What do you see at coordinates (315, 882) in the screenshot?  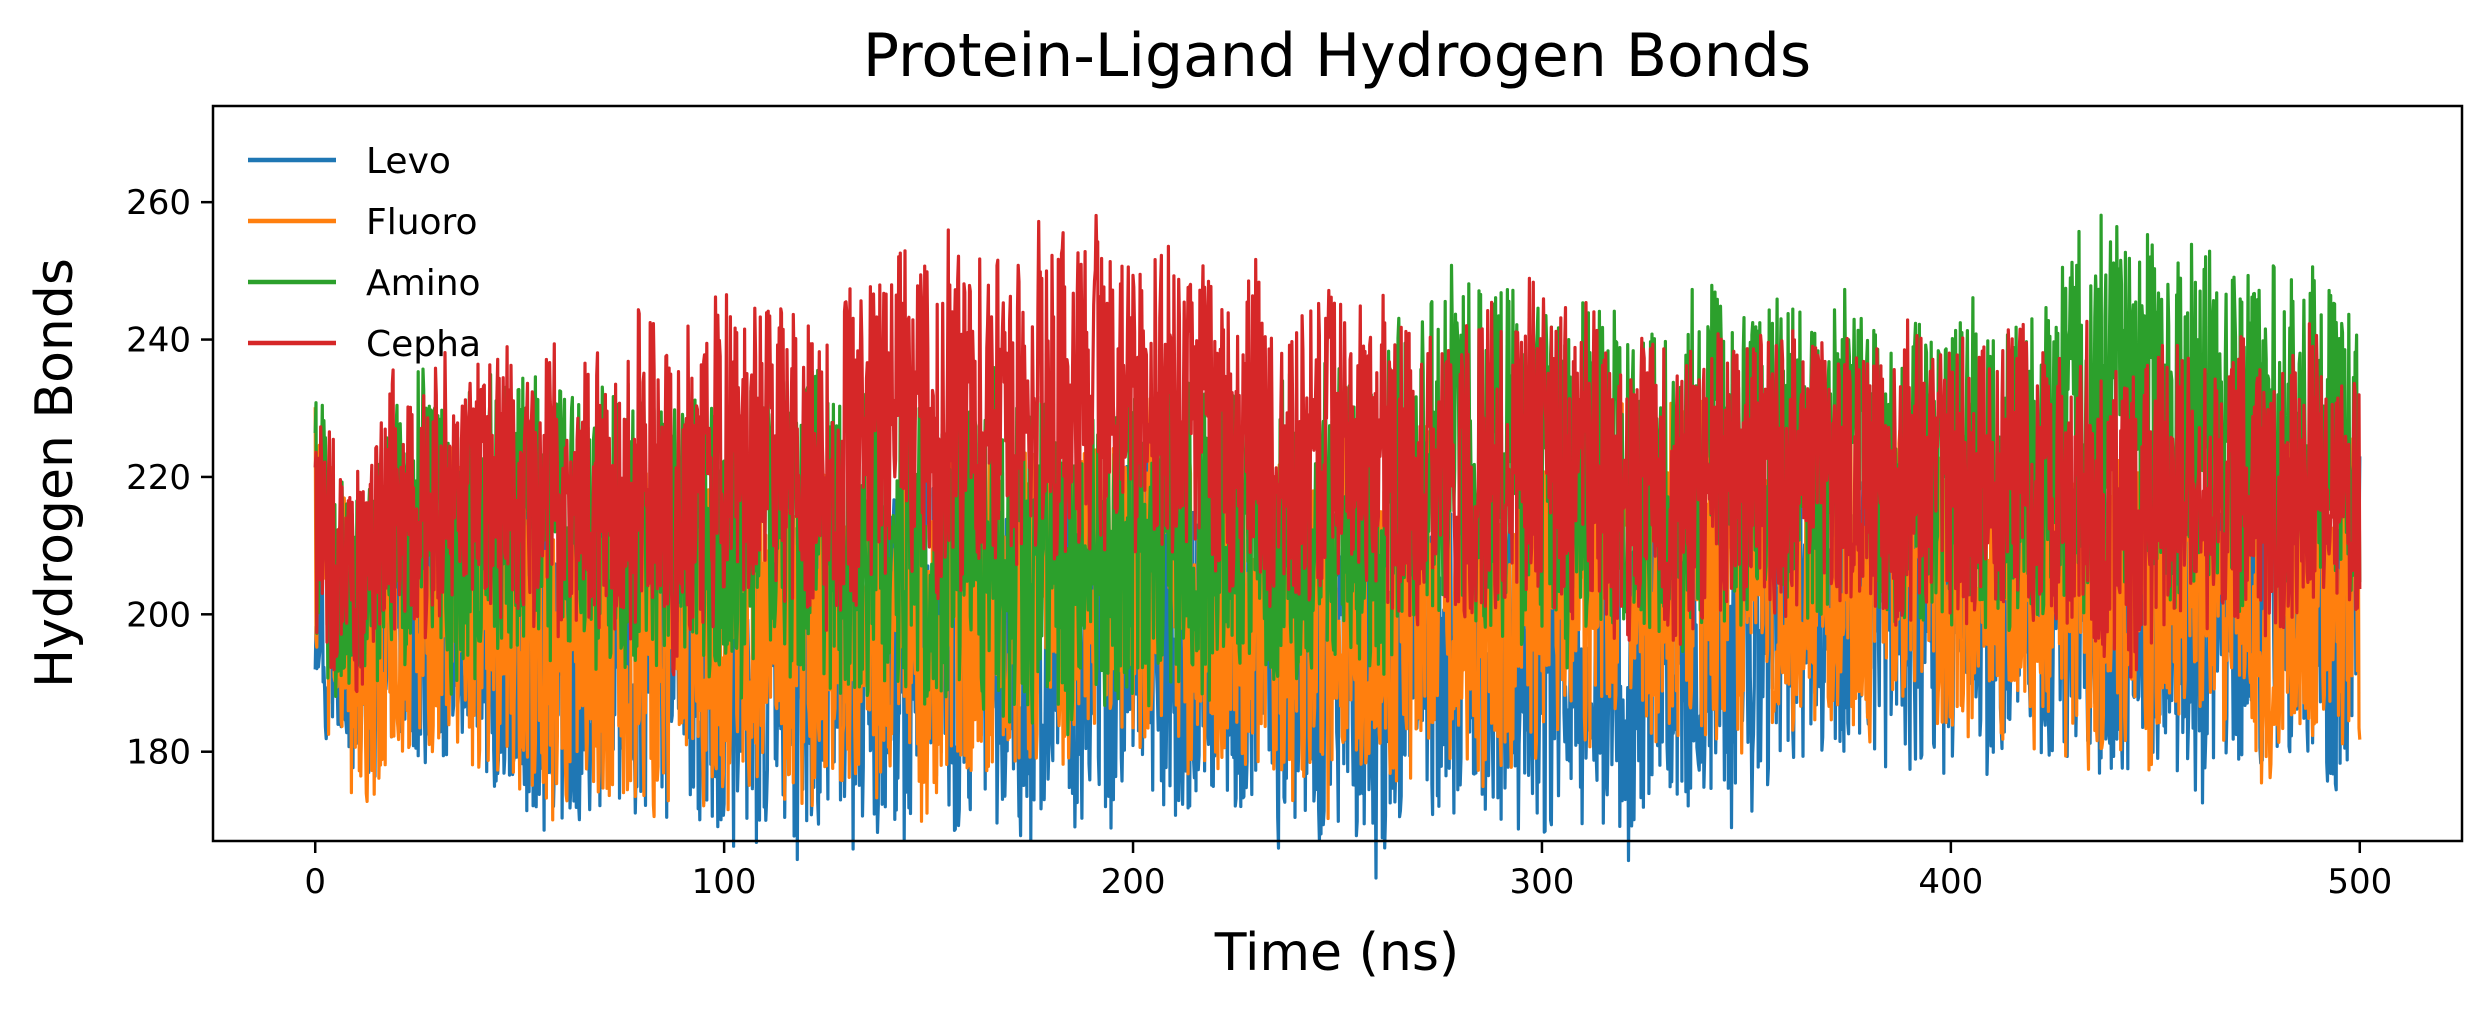 I see `x-tick-label: 0` at bounding box center [315, 882].